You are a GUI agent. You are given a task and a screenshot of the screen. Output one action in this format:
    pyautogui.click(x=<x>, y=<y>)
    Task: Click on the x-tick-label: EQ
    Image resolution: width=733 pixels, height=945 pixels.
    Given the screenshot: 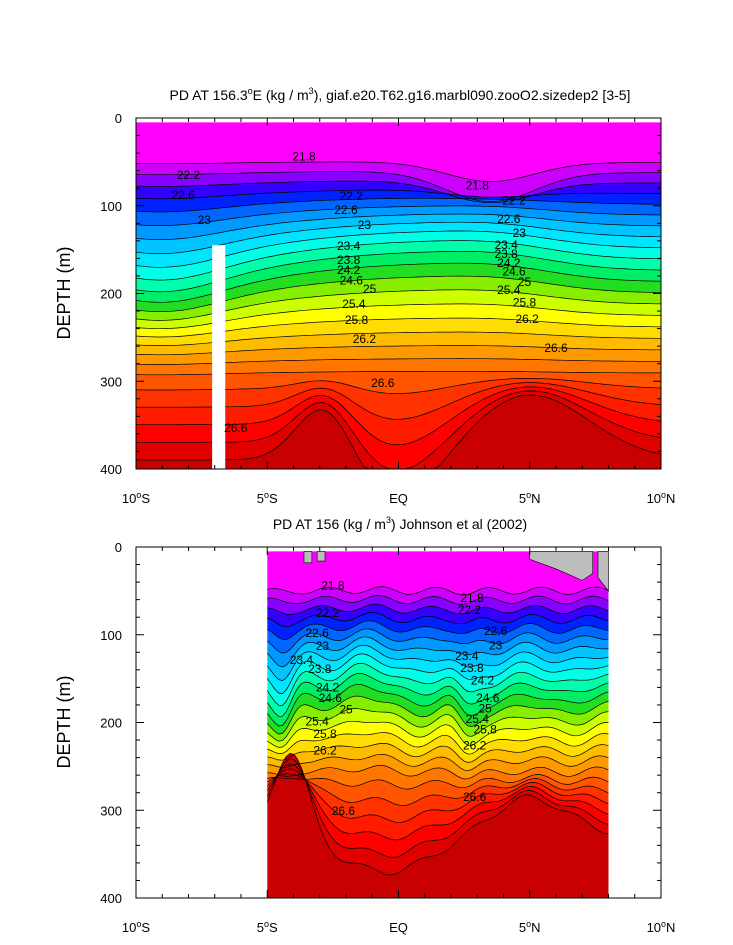 What is the action you would take?
    pyautogui.click(x=398, y=927)
    